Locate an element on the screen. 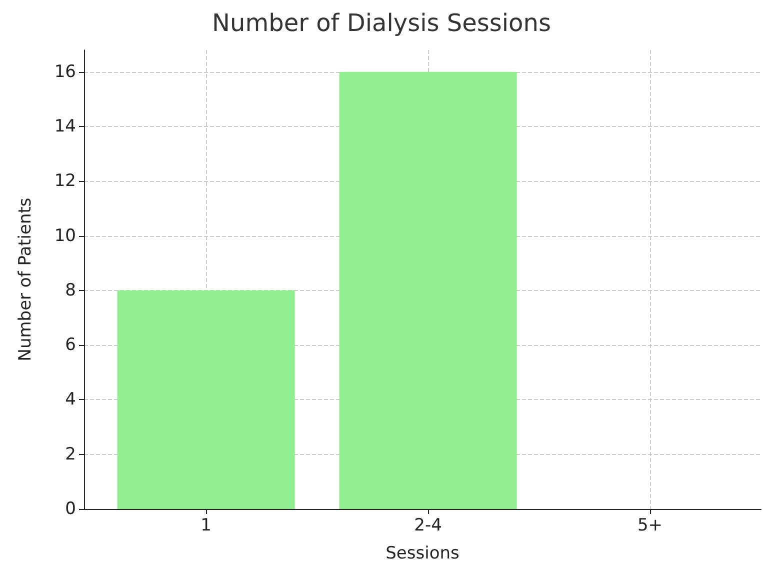 This screenshot has width=763, height=572. y-tick-label: 14 is located at coordinates (65, 126).